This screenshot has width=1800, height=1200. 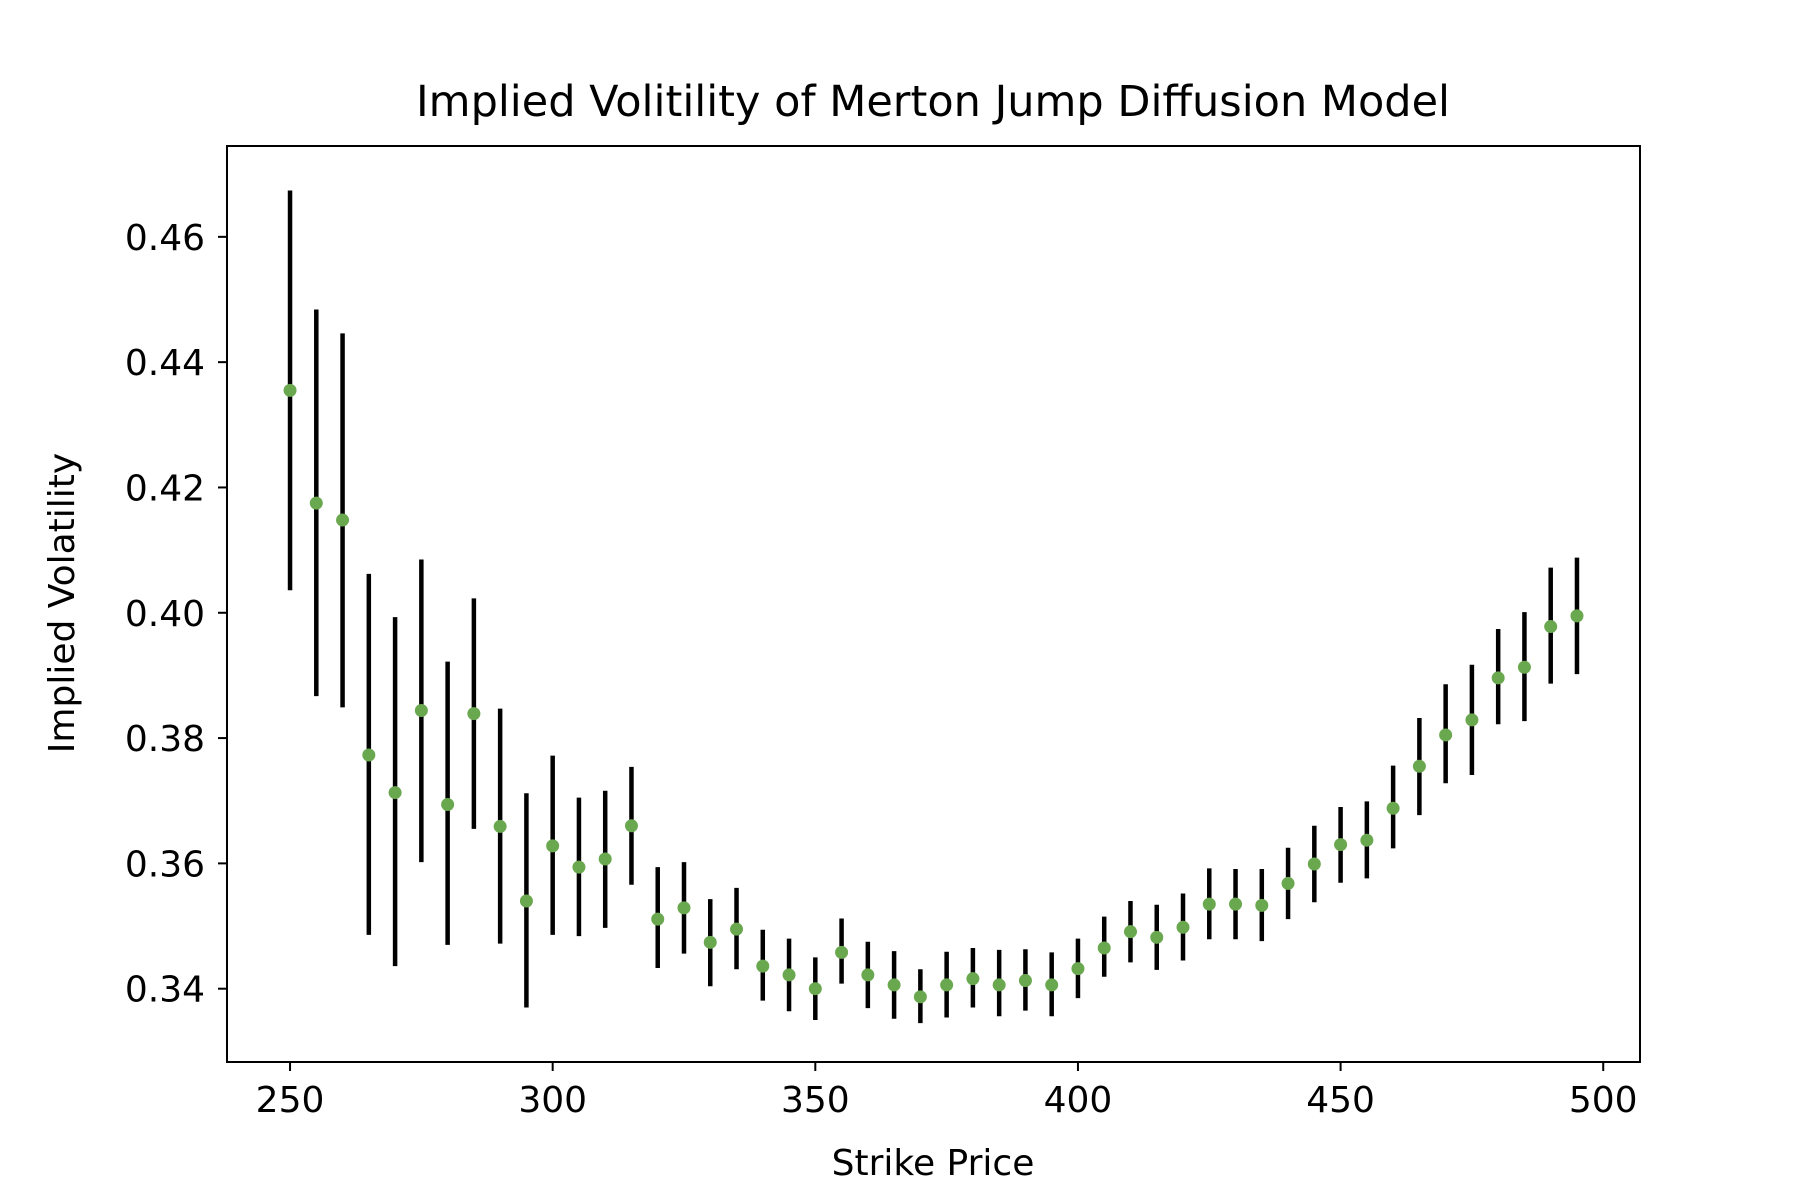 I want to click on y-axis-ticks: 0.34 0.36 0.38 0.40 0.42 0.44 0.46, so click(x=176, y=614).